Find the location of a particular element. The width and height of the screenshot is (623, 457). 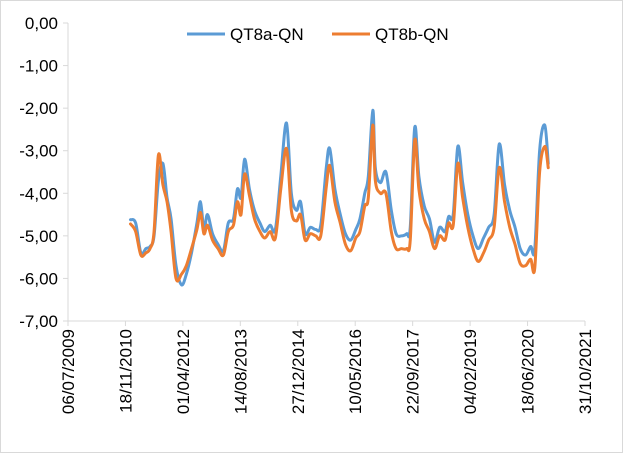

y-tick-label: -4,00 is located at coordinates (38, 193).